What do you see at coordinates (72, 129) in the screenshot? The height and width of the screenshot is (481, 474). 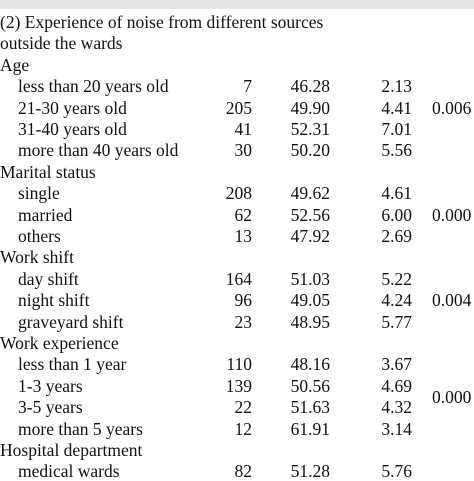 I see `row-label: 31-40 years old` at bounding box center [72, 129].